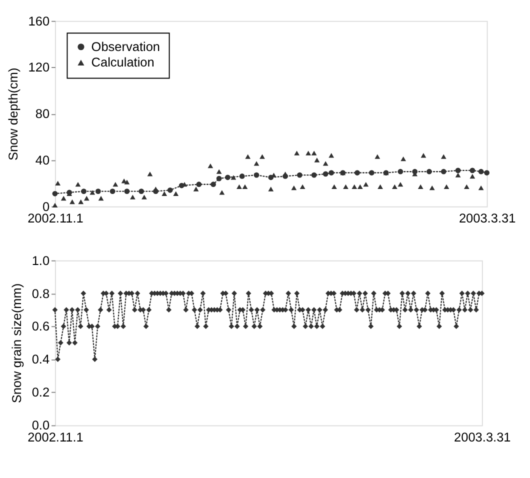 The width and height of the screenshot is (530, 478). Describe the element at coordinates (42, 160) in the screenshot. I see `y-tick-label: 40` at that location.